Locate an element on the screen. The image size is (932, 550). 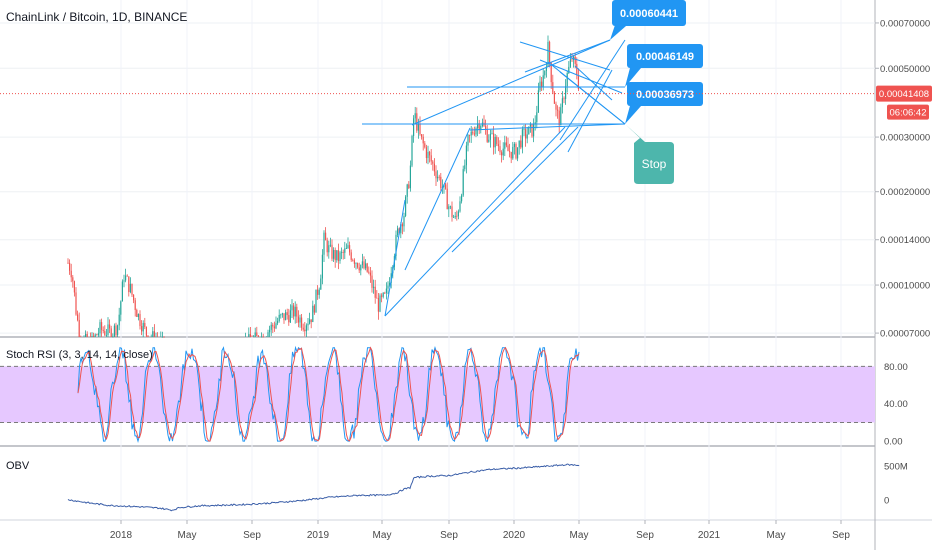
price-tick-label: 0.00030000 is located at coordinates (905, 138).